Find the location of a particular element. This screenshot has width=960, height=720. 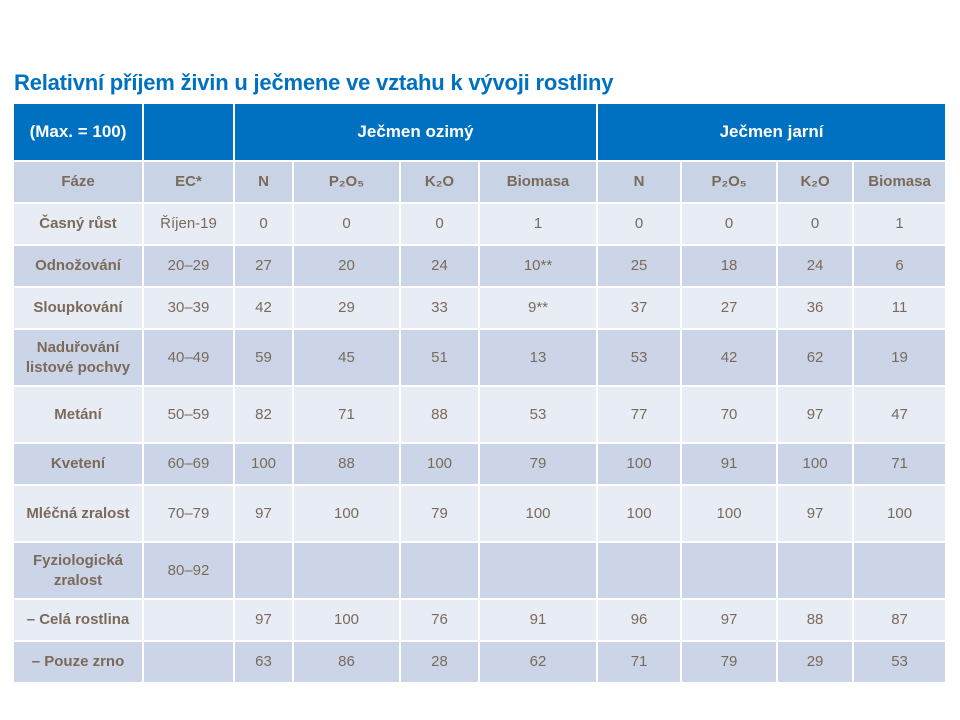

column-header: EC* is located at coordinates (188, 182).